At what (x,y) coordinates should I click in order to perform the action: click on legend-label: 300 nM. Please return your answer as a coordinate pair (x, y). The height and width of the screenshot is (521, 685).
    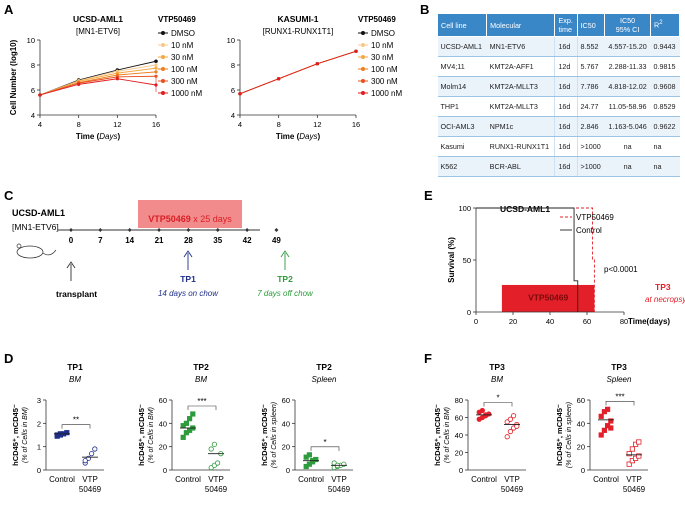
    Looking at the image, I should click on (384, 81).